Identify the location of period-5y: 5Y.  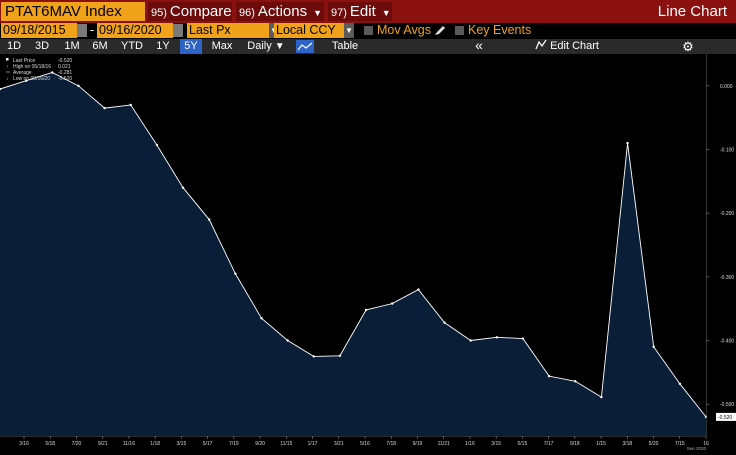
(191, 46).